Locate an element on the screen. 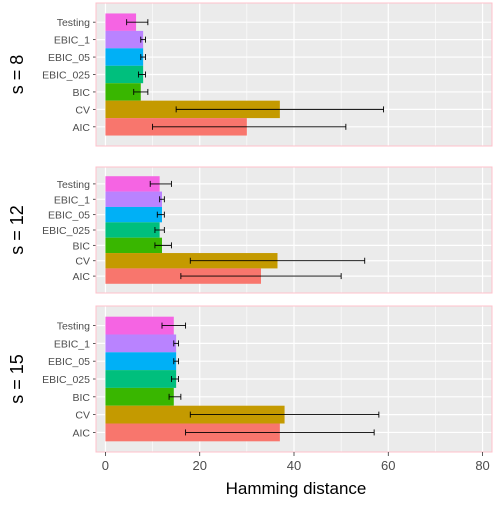 This screenshot has width=500, height=505. x-tick-label: 80 is located at coordinates (482, 465).